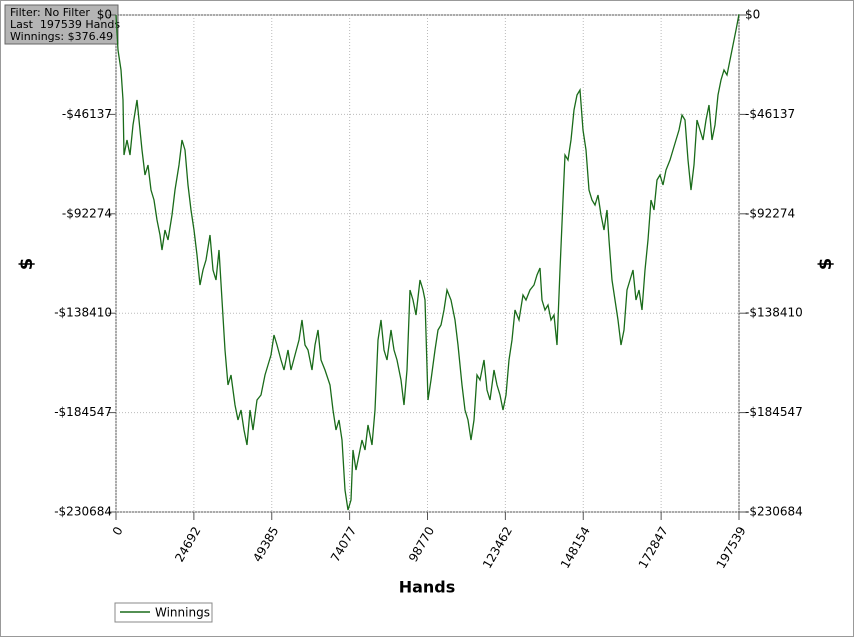 Image resolution: width=854 pixels, height=637 pixels. Describe the element at coordinates (87, 114) in the screenshot. I see `y-tick-label: -$46137` at that location.